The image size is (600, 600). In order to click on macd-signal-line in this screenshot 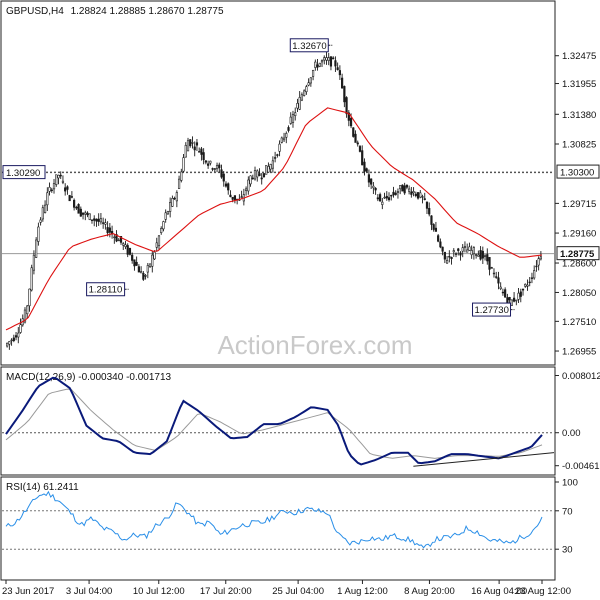, I will do `click(274, 423)`.